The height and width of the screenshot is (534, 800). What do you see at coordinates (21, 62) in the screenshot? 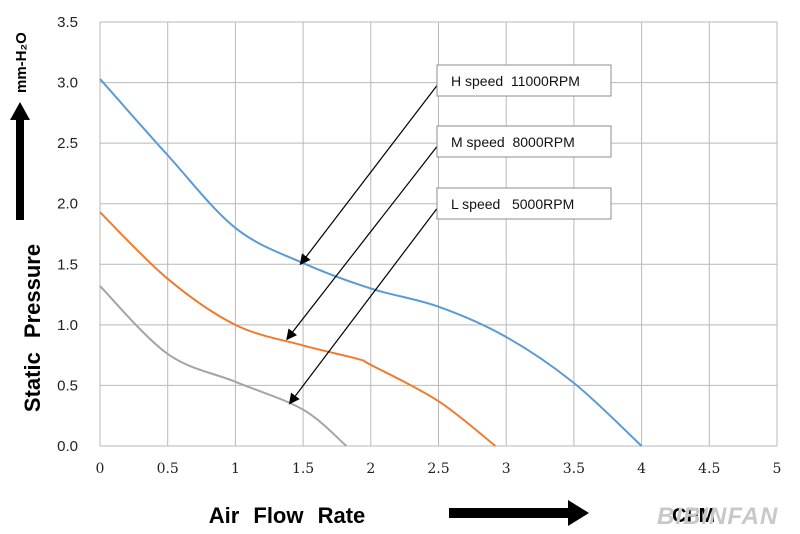
I see `y-axis-unit: mm-H₂O` at bounding box center [21, 62].